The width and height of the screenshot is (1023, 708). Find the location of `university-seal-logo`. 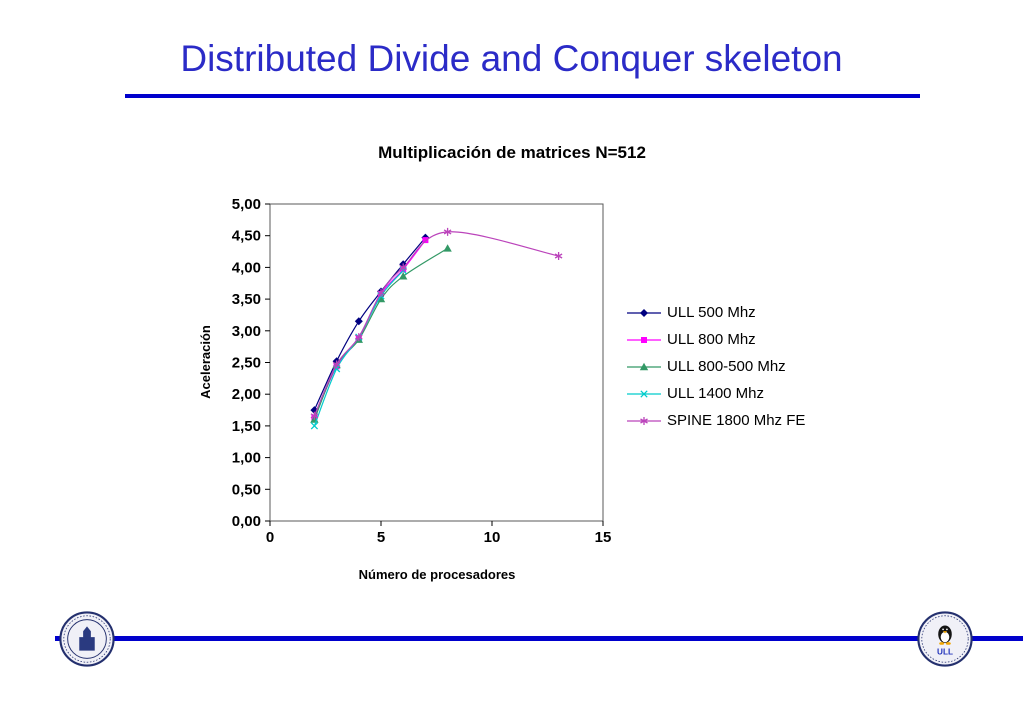

university-seal-logo is located at coordinates (87, 641).